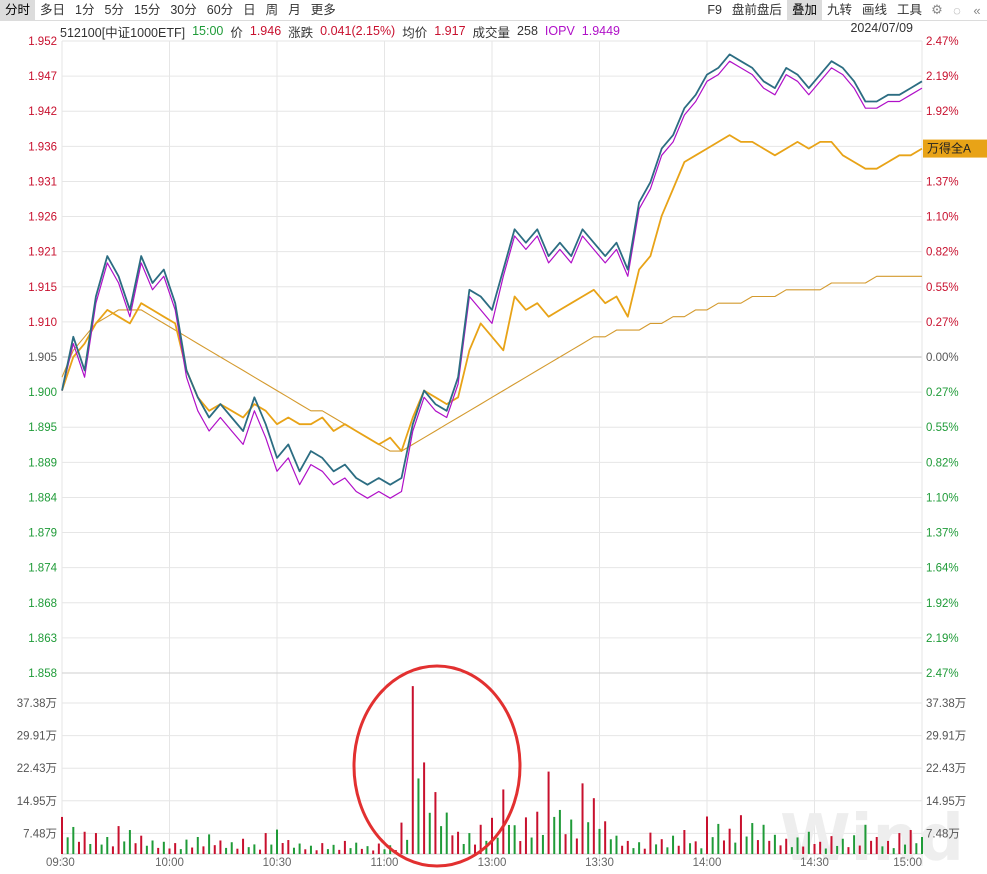  I want to click on left-tab-8: 周, so click(272, 10).